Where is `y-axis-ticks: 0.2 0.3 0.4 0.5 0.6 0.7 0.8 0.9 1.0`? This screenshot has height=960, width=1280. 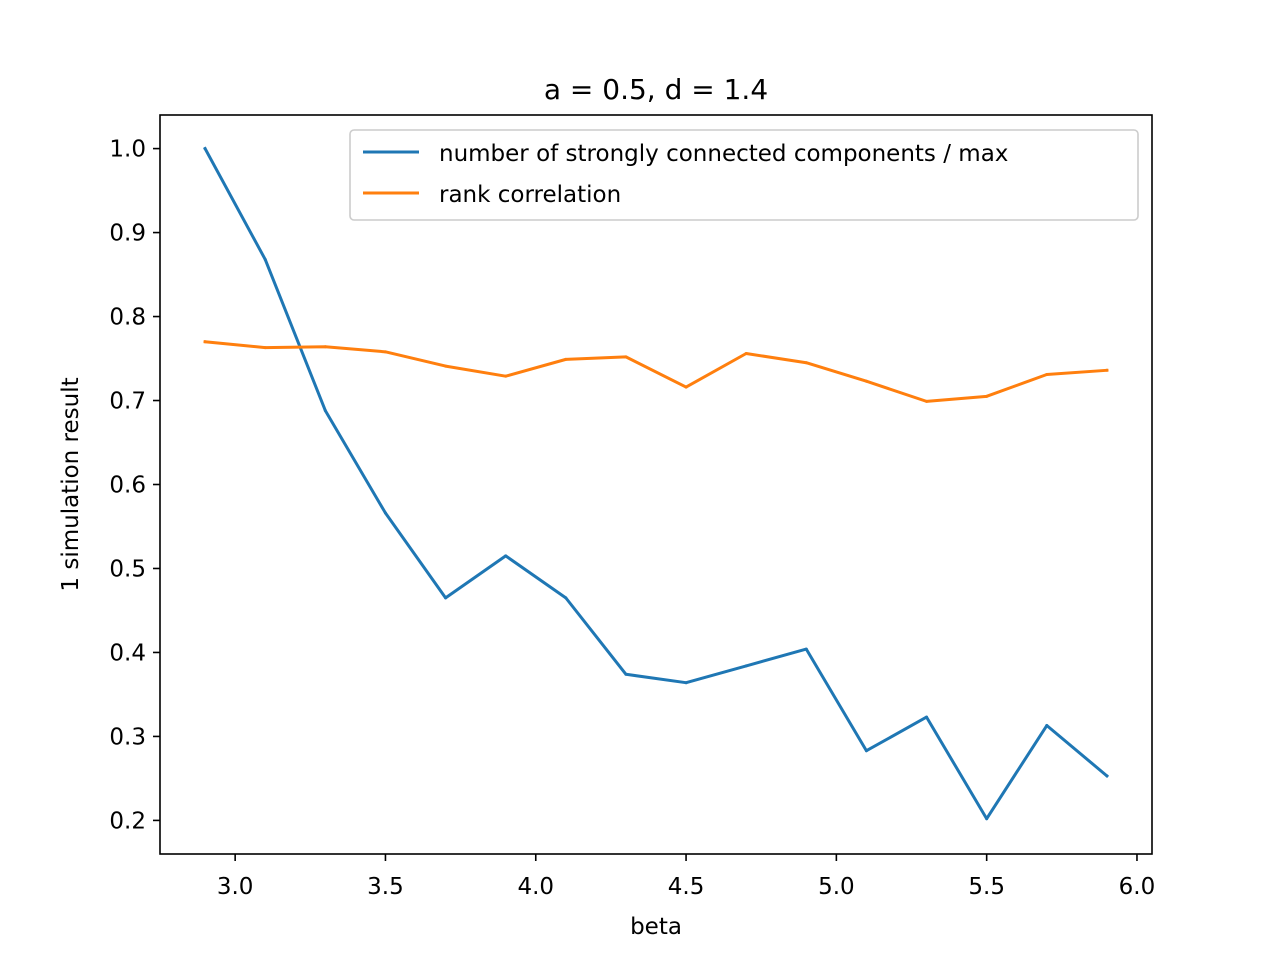
y-axis-ticks: 0.2 0.3 0.4 0.5 0.6 0.7 0.8 0.9 1.0 is located at coordinates (134, 485).